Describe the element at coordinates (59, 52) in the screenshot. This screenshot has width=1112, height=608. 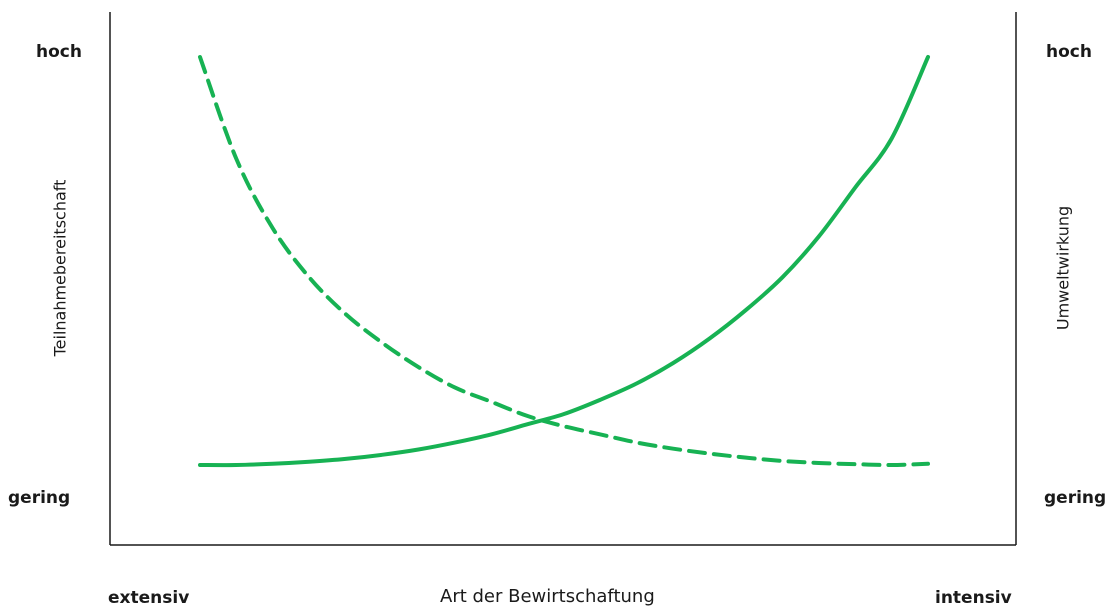
I see `left-y-max-label: hoch` at that location.